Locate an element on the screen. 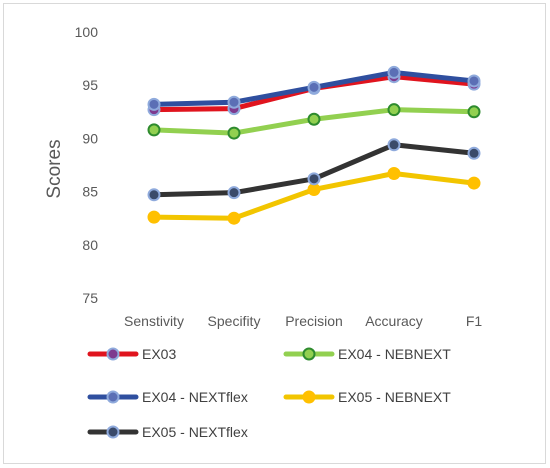  legend-item: EX04 - NEXTflex is located at coordinates (167, 397).